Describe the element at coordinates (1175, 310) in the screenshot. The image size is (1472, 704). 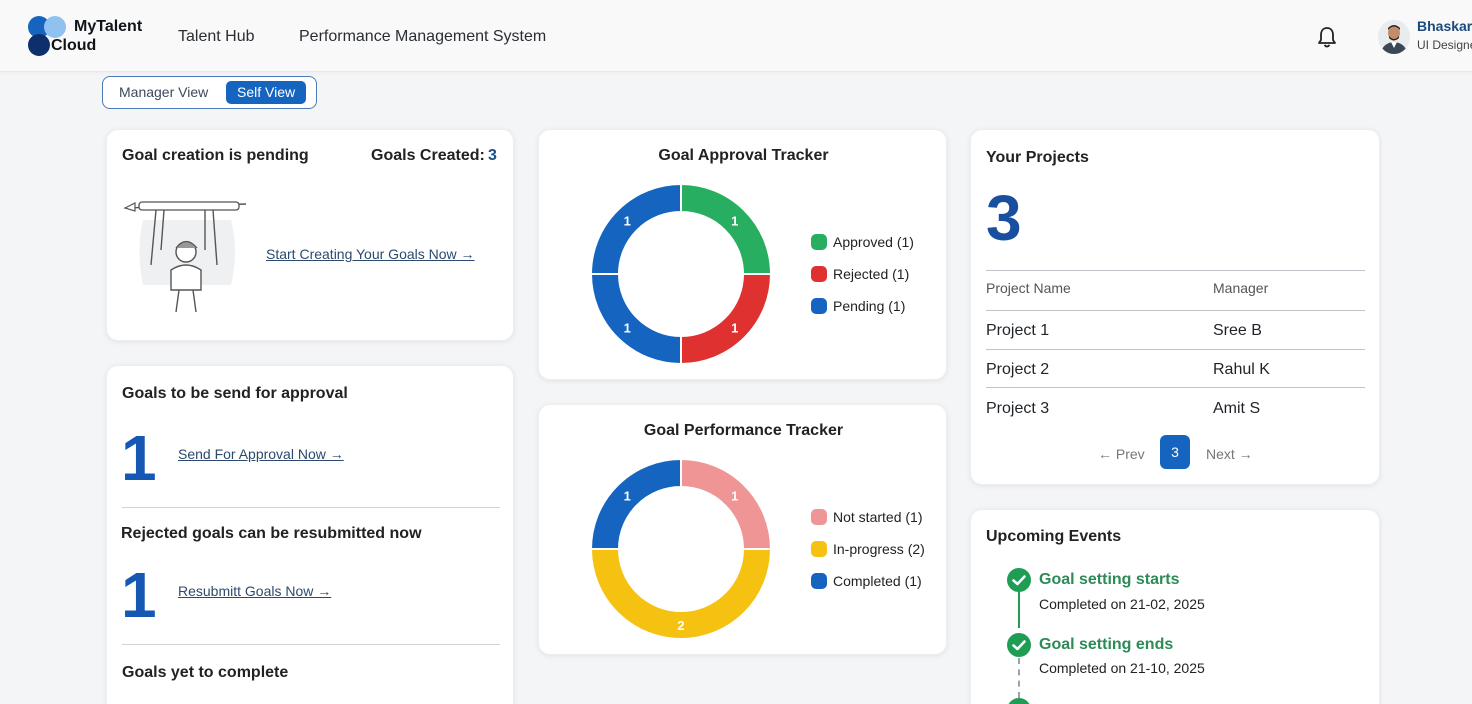
I see `table-header-divider` at that location.